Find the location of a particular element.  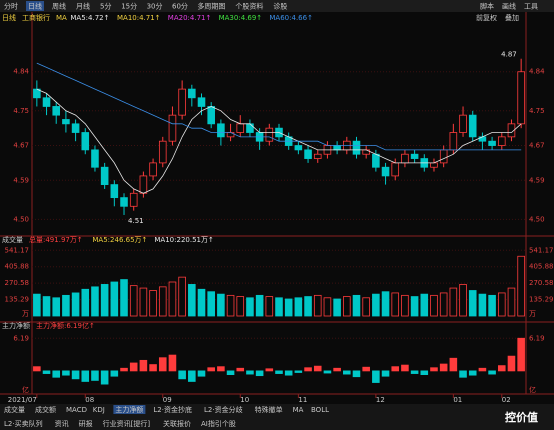

indicator-tab: 主力净额 is located at coordinates (129, 409).